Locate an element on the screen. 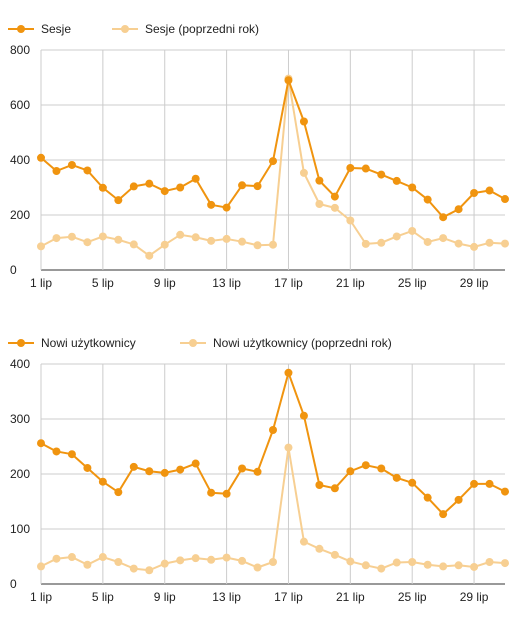  legend-item: Nowi użytkownicy is located at coordinates (72, 343).